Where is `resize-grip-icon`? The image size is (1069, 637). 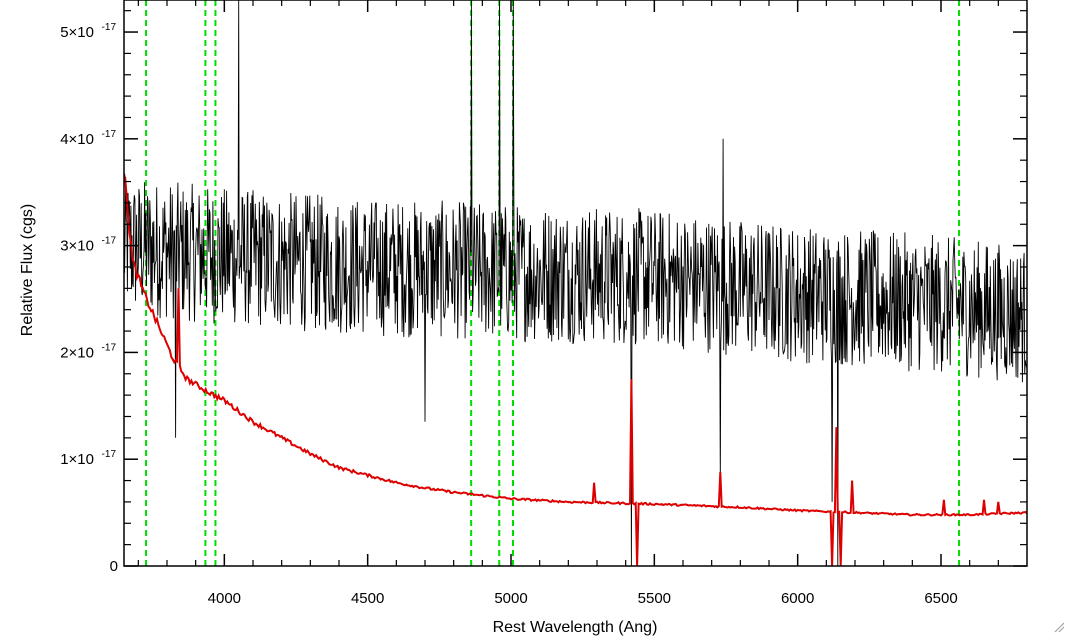 resize-grip-icon is located at coordinates (1059, 627).